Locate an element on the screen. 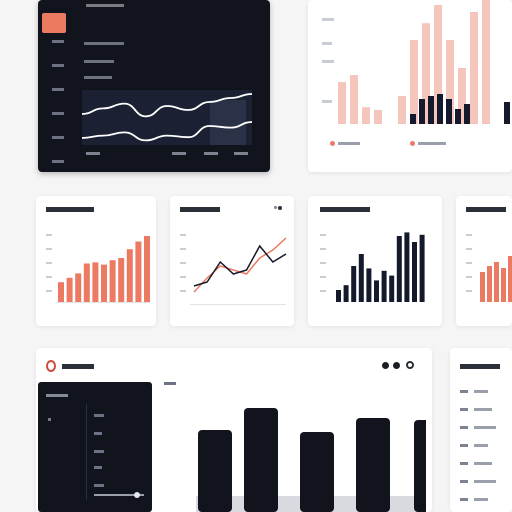  hero-line-chart is located at coordinates (167, 117).